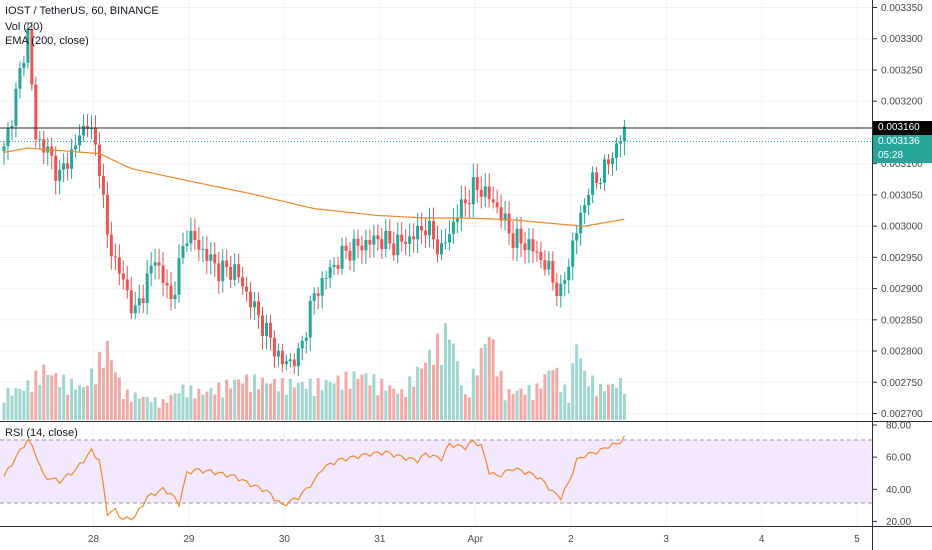 The image size is (932, 550). I want to click on price-axis-label: 0.003250, so click(902, 70).